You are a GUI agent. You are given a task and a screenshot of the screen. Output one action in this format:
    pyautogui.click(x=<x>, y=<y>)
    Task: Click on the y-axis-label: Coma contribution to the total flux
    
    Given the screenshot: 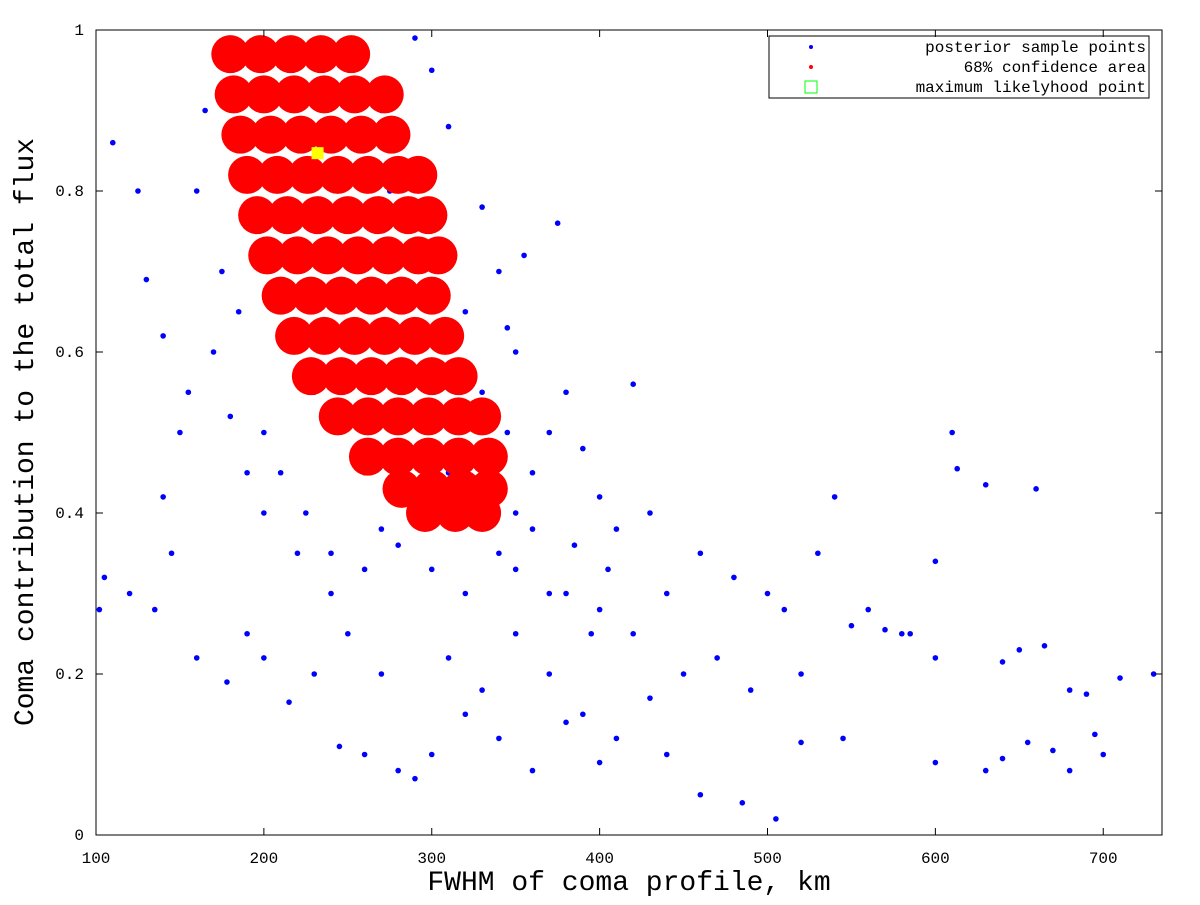 What is the action you would take?
    pyautogui.click(x=26, y=432)
    